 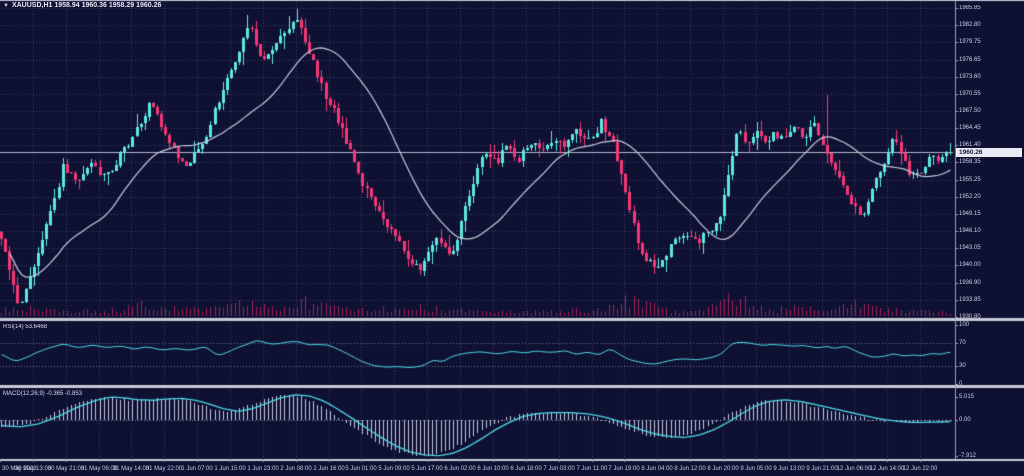 I want to click on price-axis-label: 1961.40, so click(x=970, y=145).